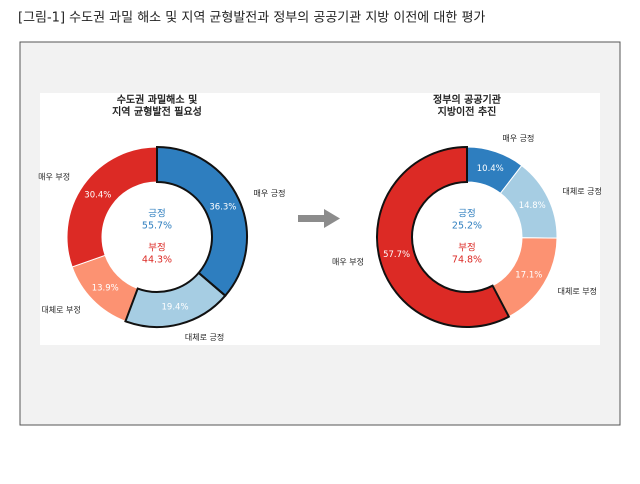 This screenshot has height=484, width=640. What do you see at coordinates (222, 207) in the screenshot?
I see `value-label: 36.3%` at bounding box center [222, 207].